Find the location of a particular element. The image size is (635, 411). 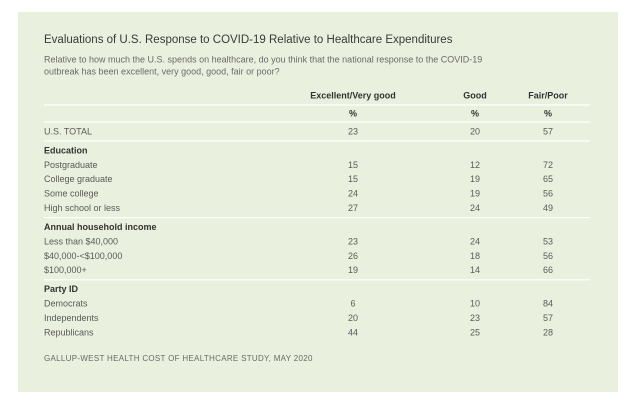

cell: 28 is located at coordinates (548, 332).